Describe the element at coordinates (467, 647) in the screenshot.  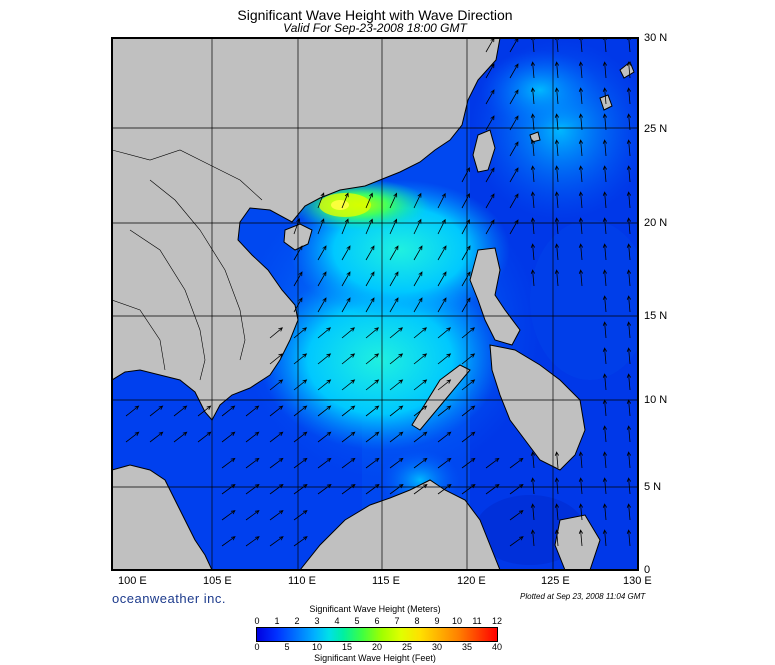
I see `feet-tick: 35` at that location.